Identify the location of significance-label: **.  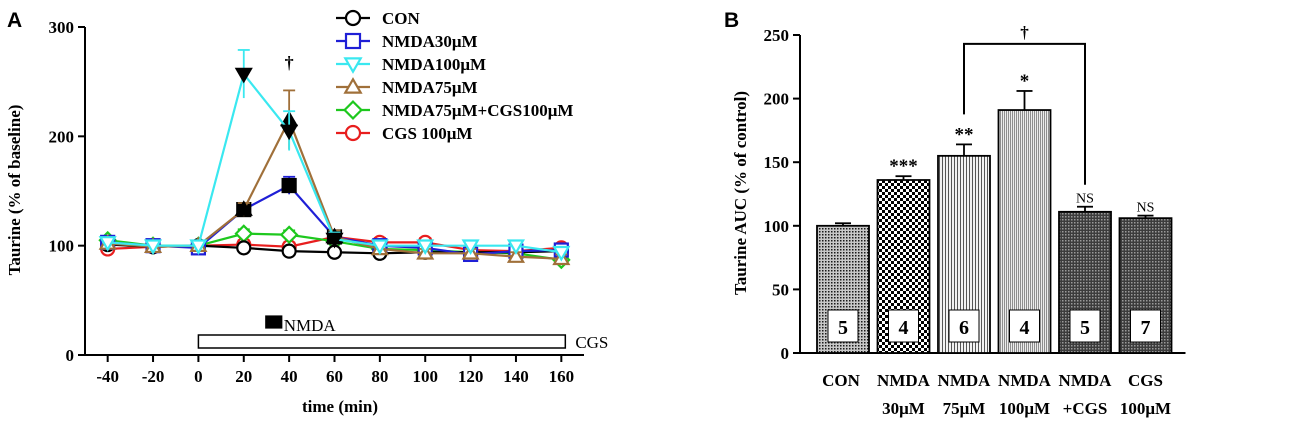
(964, 134).